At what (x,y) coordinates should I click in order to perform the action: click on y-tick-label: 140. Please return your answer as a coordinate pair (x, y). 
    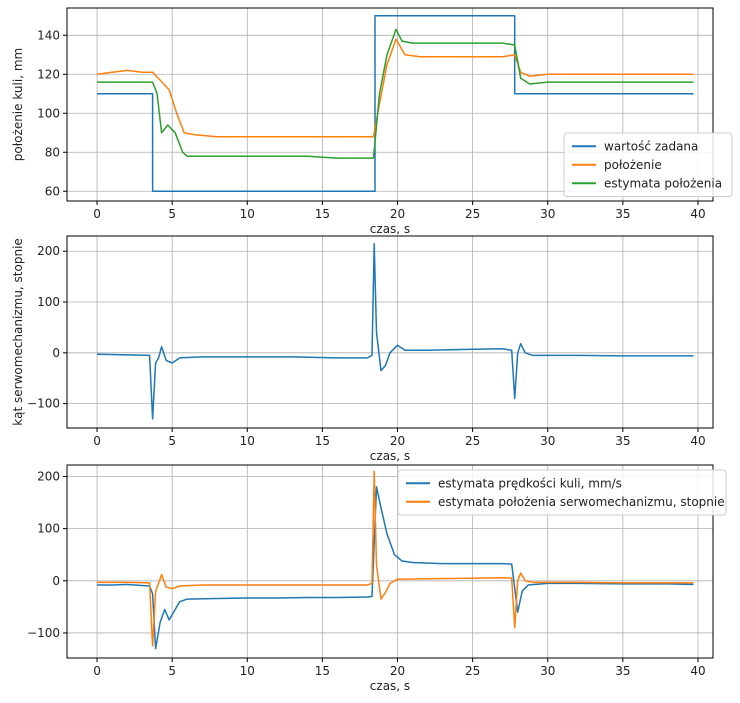
    Looking at the image, I should click on (48, 35).